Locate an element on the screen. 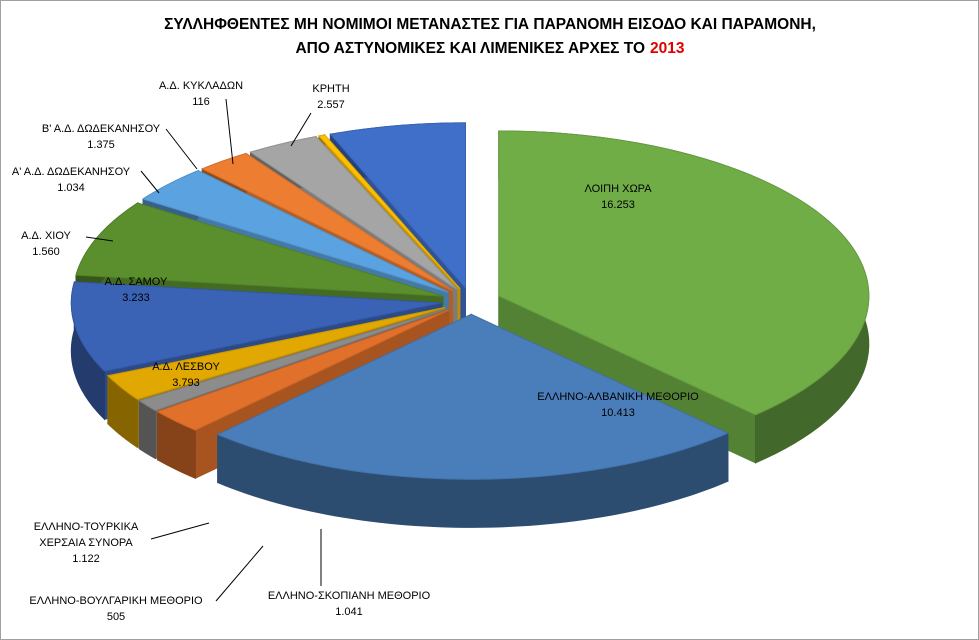  label-name: Α.Δ. ΚΥΚΛΑΔΩΝ is located at coordinates (201, 86).